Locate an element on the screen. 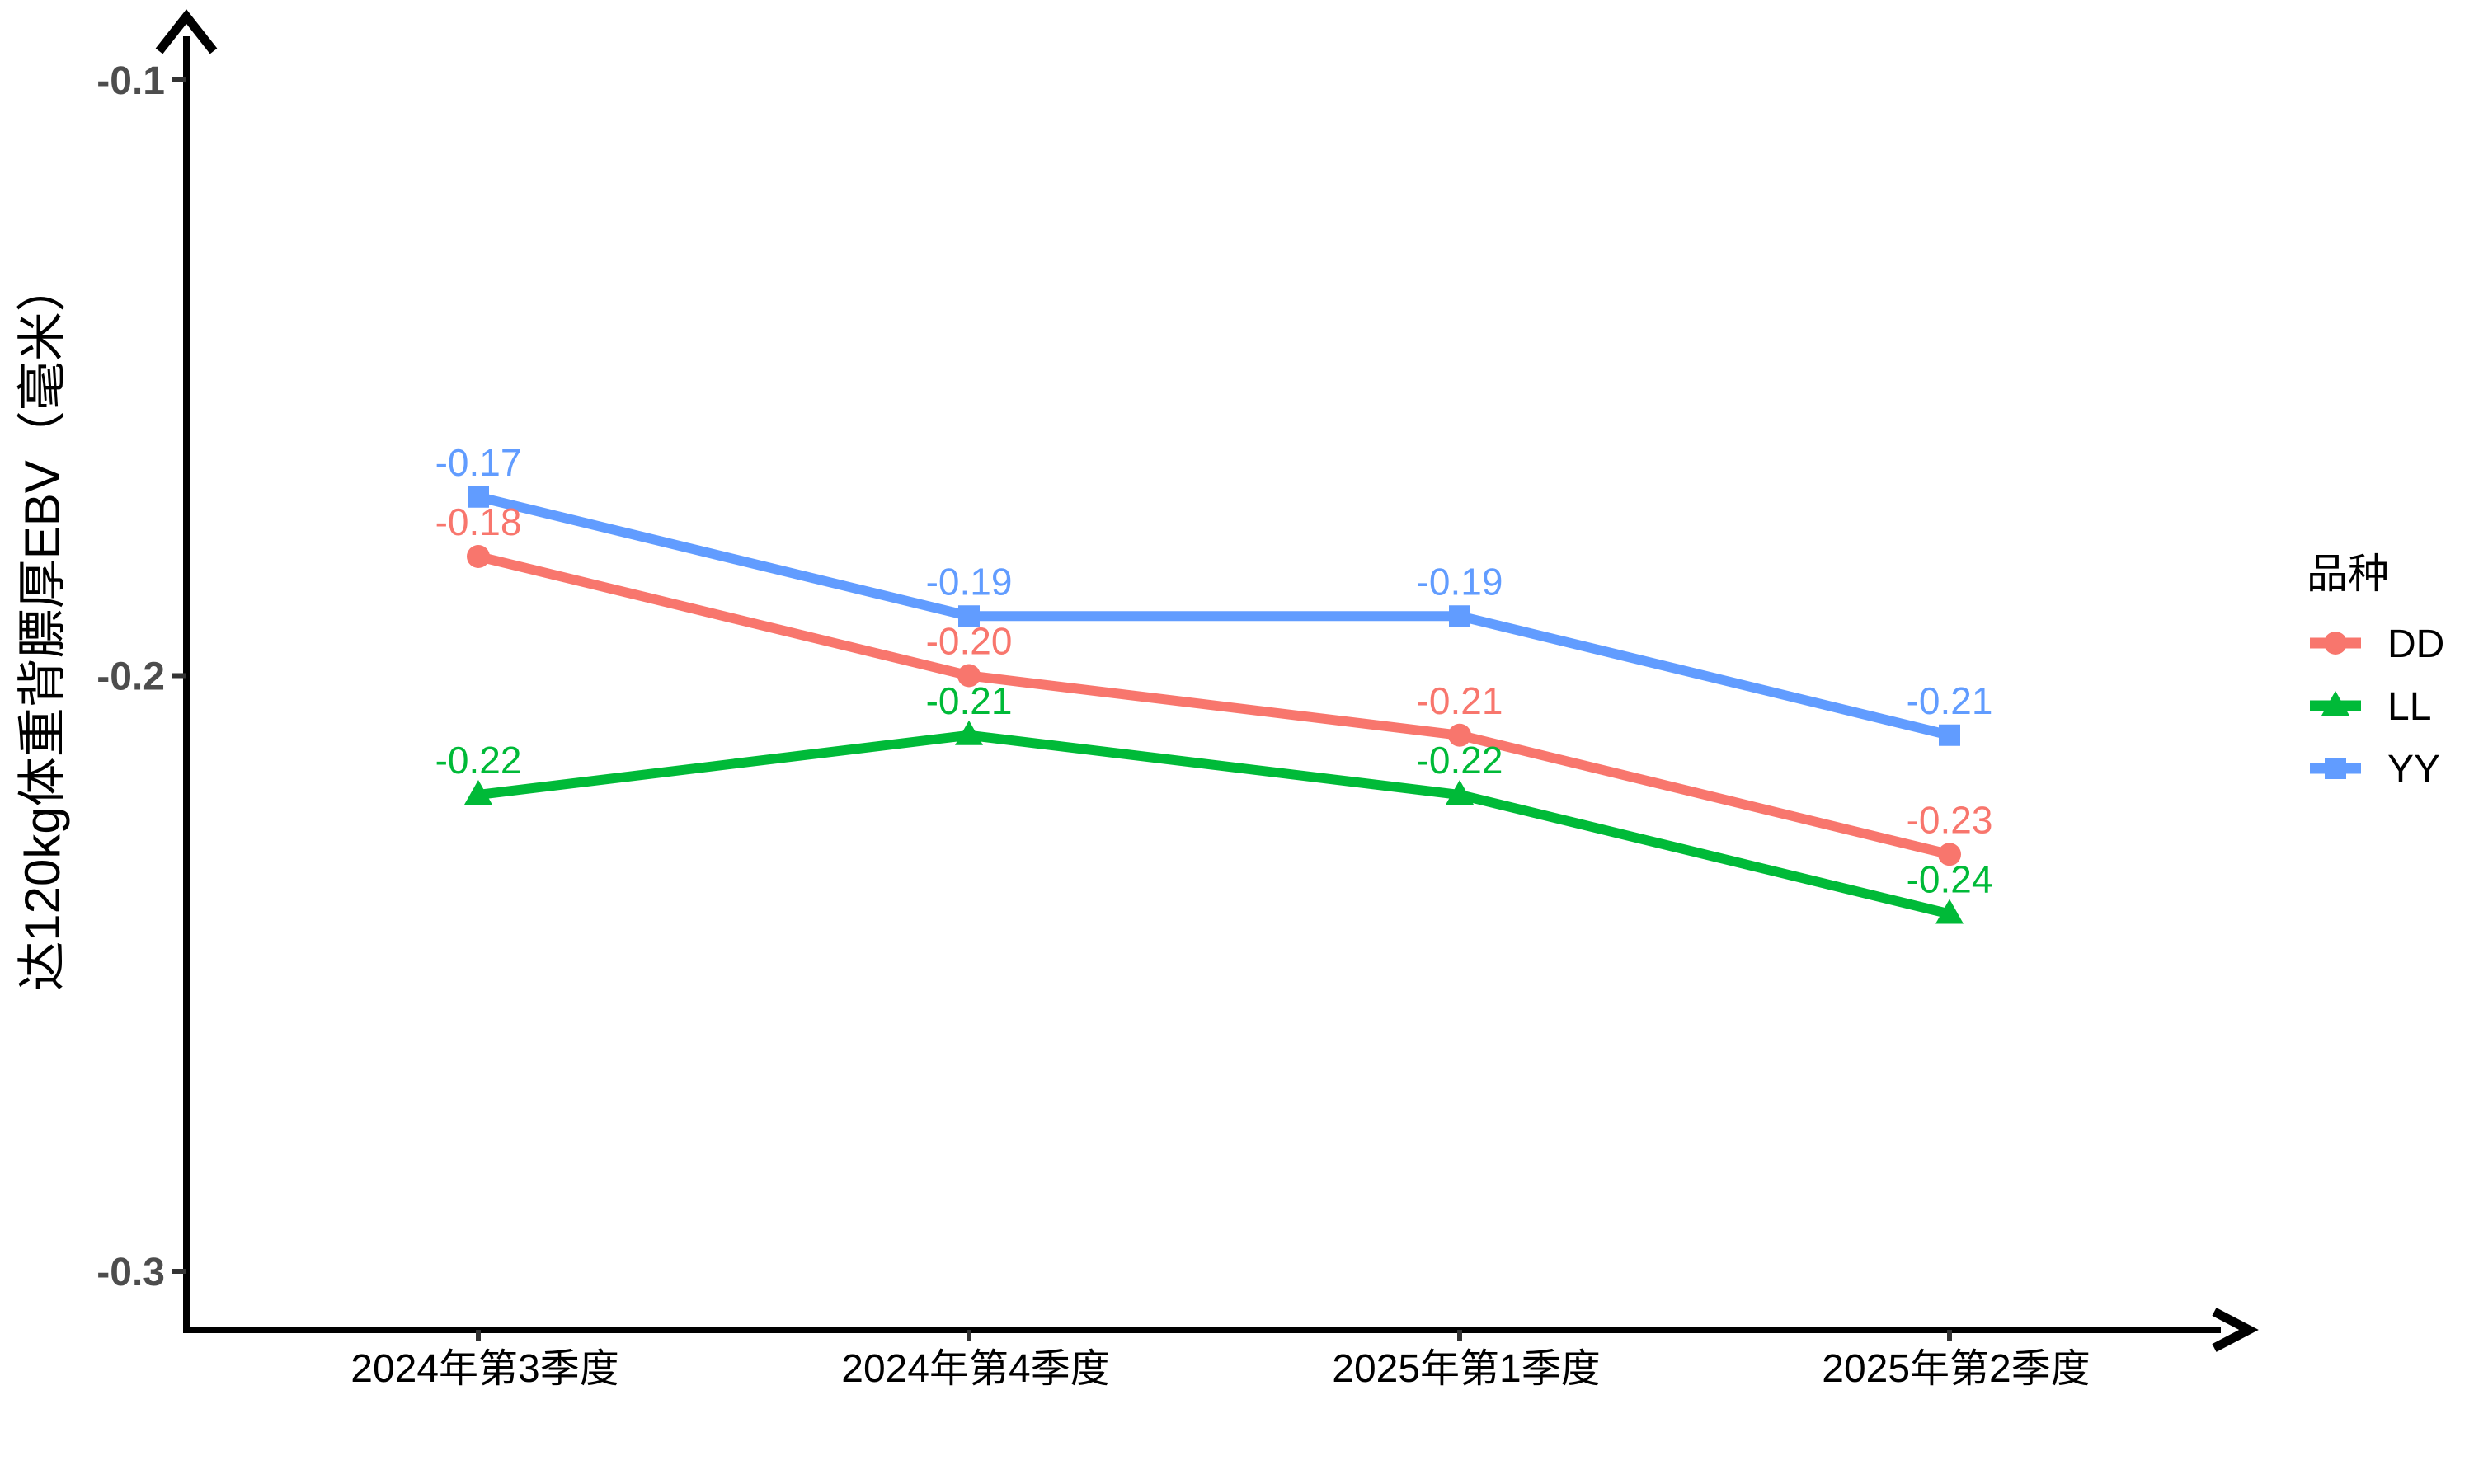 The width and height of the screenshot is (2474, 1484). legend-label-YY: YY is located at coordinates (2413, 769).